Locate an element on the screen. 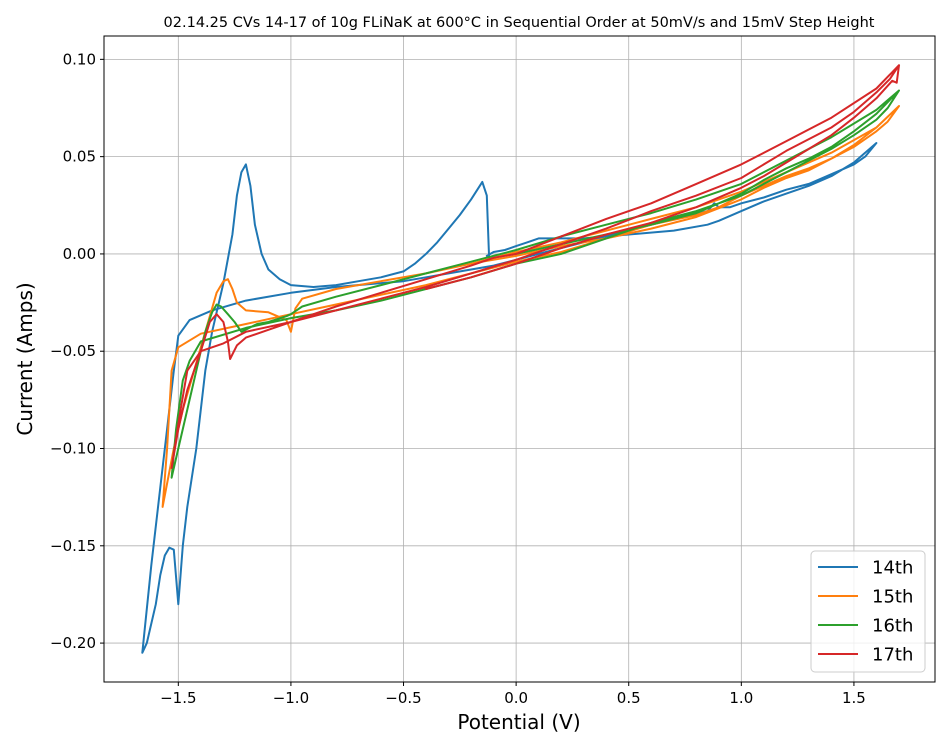 This screenshot has width=950, height=754. legend: 14th 15th 16th 17th is located at coordinates (868, 611).